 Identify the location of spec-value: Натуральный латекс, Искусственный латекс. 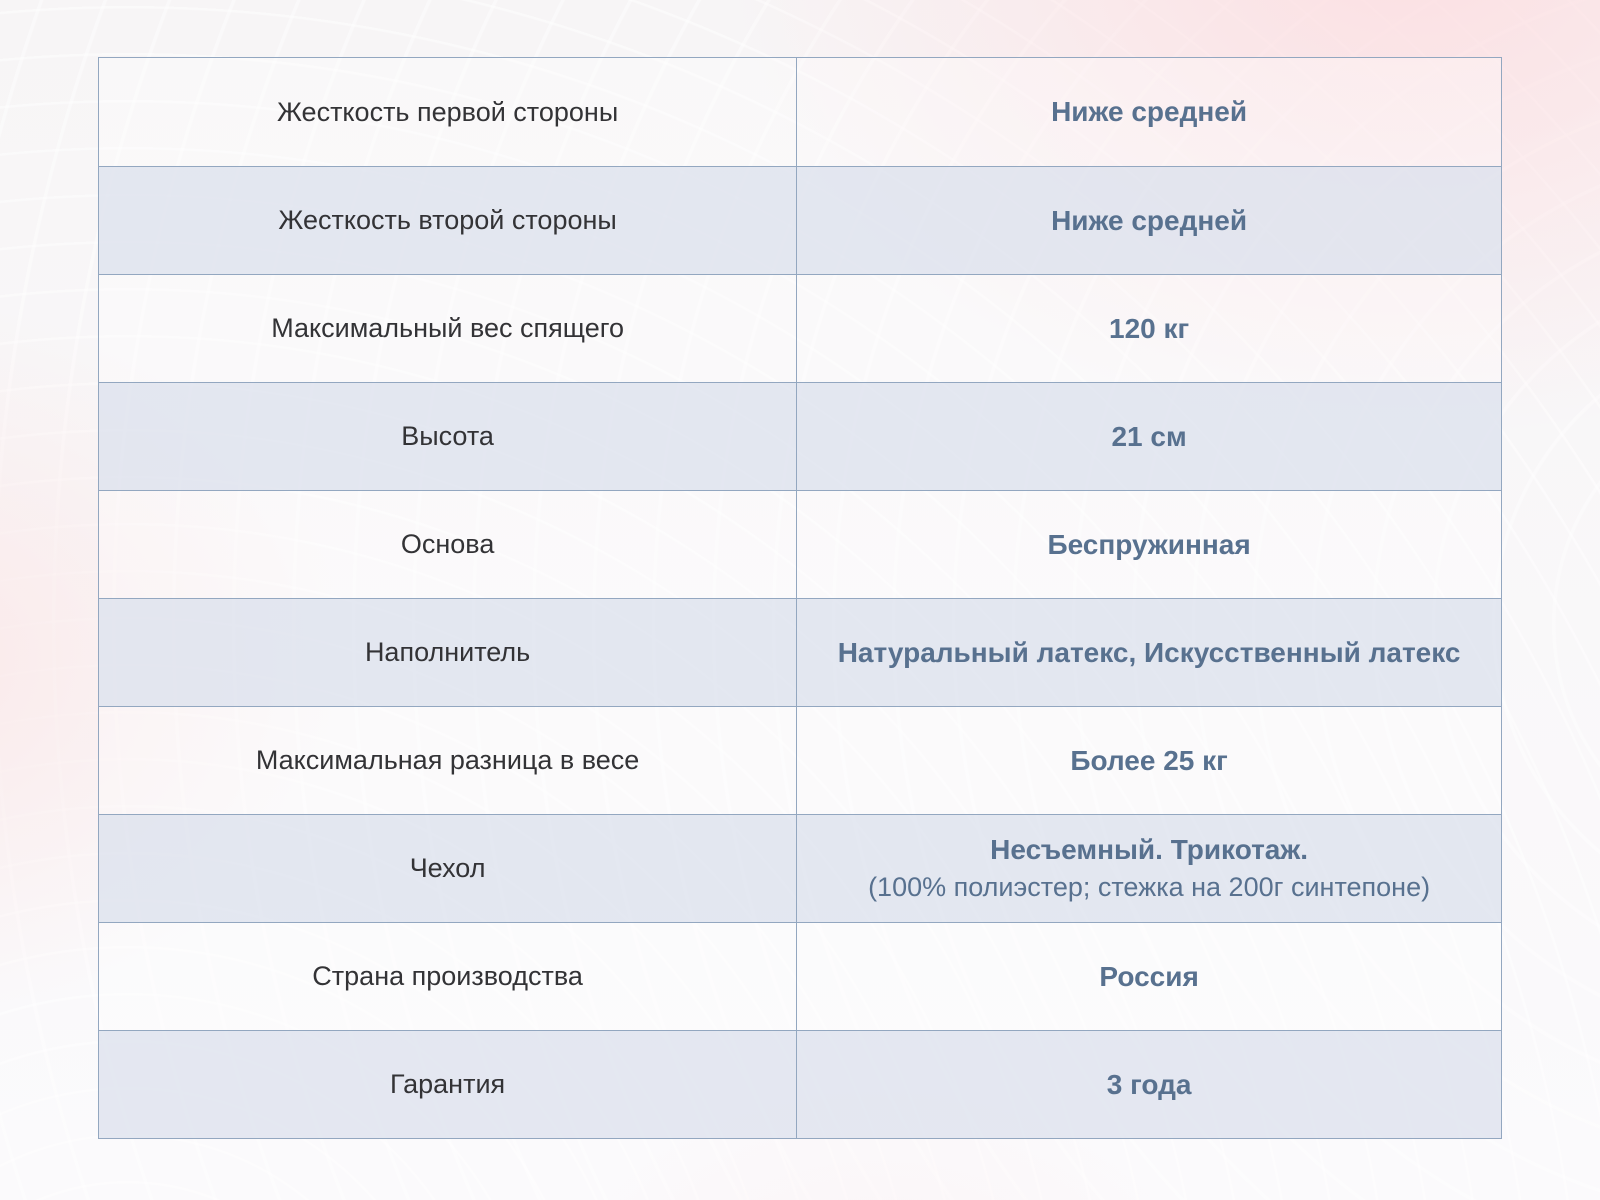
(1149, 652).